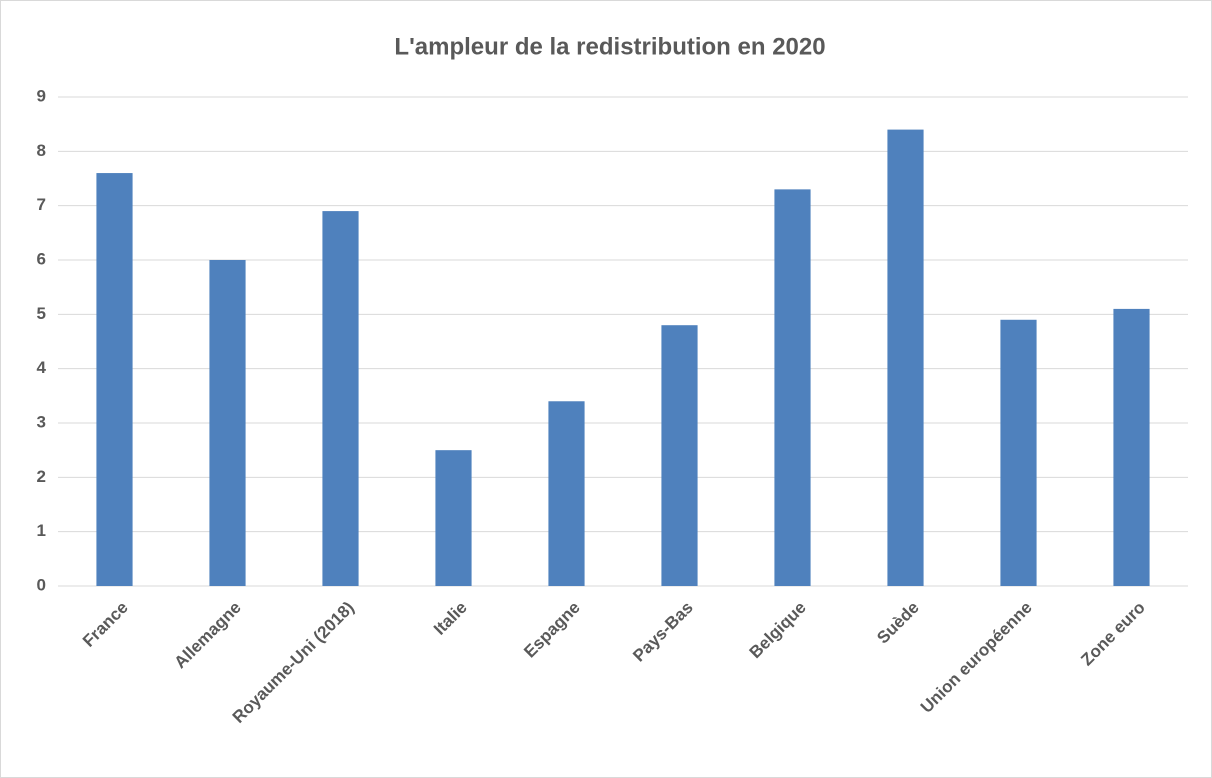 This screenshot has height=778, width=1212. What do you see at coordinates (41, 476) in the screenshot?
I see `y-tick-label: 2` at bounding box center [41, 476].